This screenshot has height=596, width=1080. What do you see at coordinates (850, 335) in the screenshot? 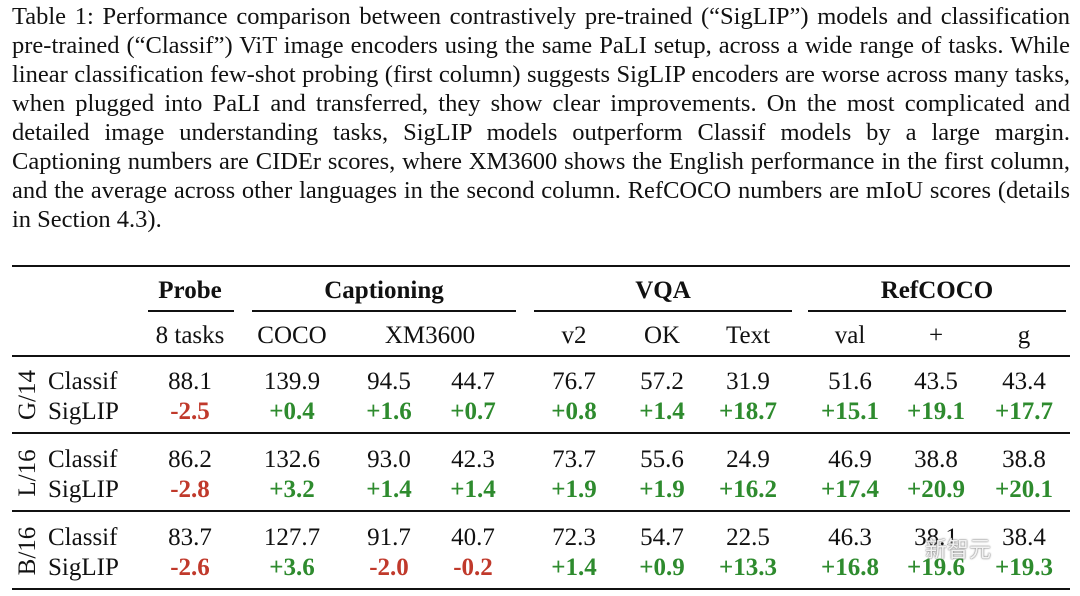
I see `subheader-refcoco-val: val` at bounding box center [850, 335].